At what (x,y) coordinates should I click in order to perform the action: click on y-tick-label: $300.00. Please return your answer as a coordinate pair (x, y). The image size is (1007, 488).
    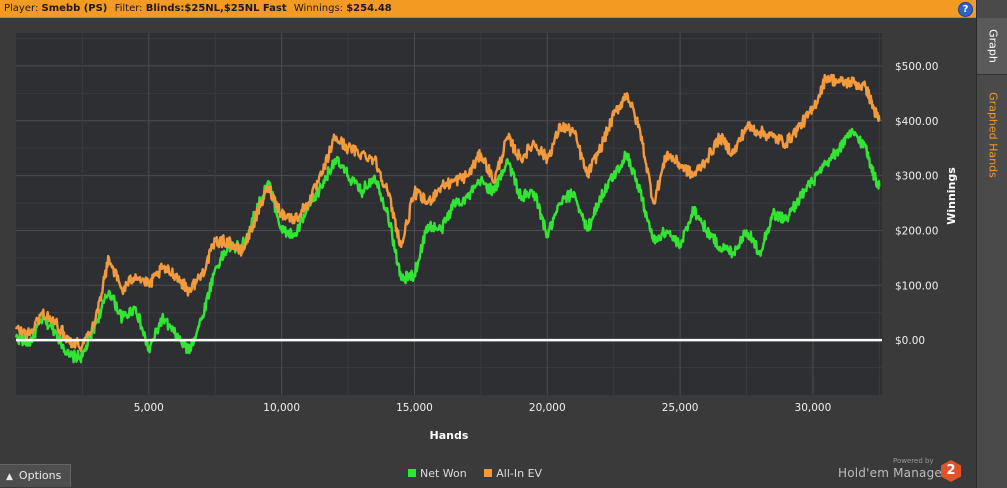
    Looking at the image, I should click on (916, 177).